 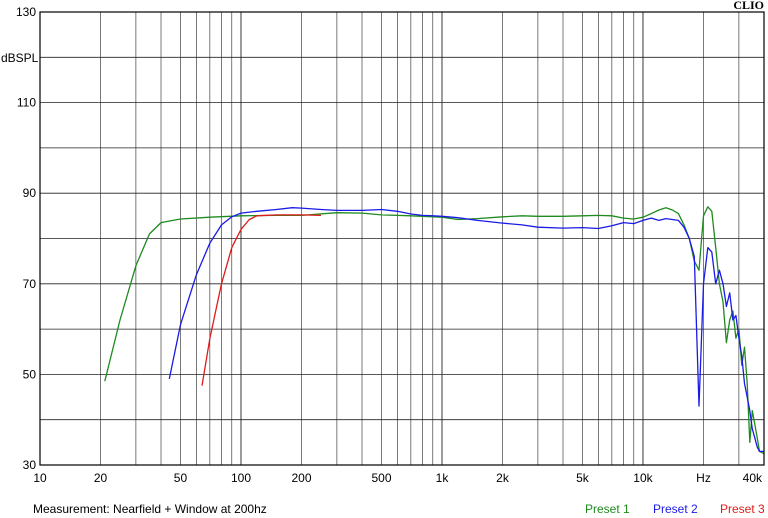 What do you see at coordinates (26, 238) in the screenshot?
I see `y-axis-ticks: 130 110 90 70 50 30` at bounding box center [26, 238].